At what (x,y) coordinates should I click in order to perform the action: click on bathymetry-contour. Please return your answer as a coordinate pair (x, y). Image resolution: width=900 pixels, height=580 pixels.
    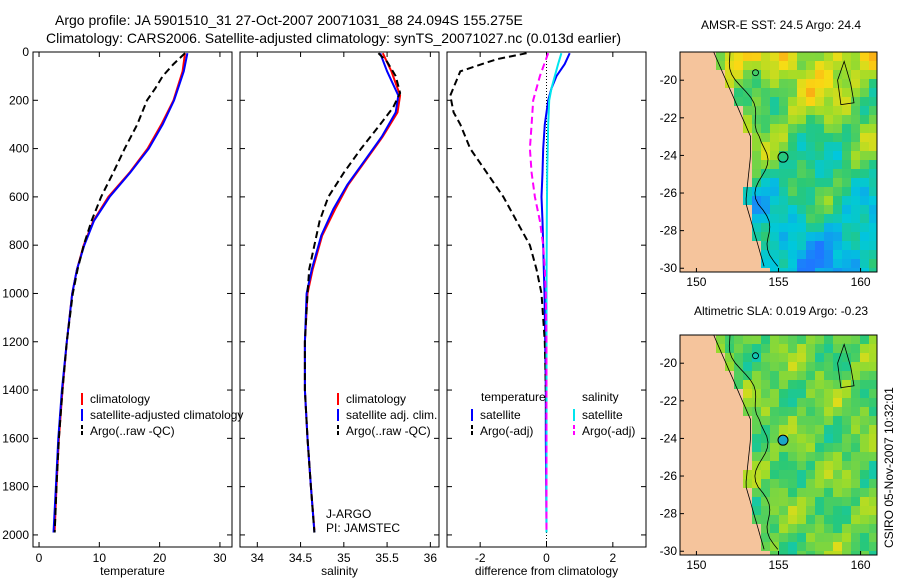
    Looking at the image, I should click on (753, 159).